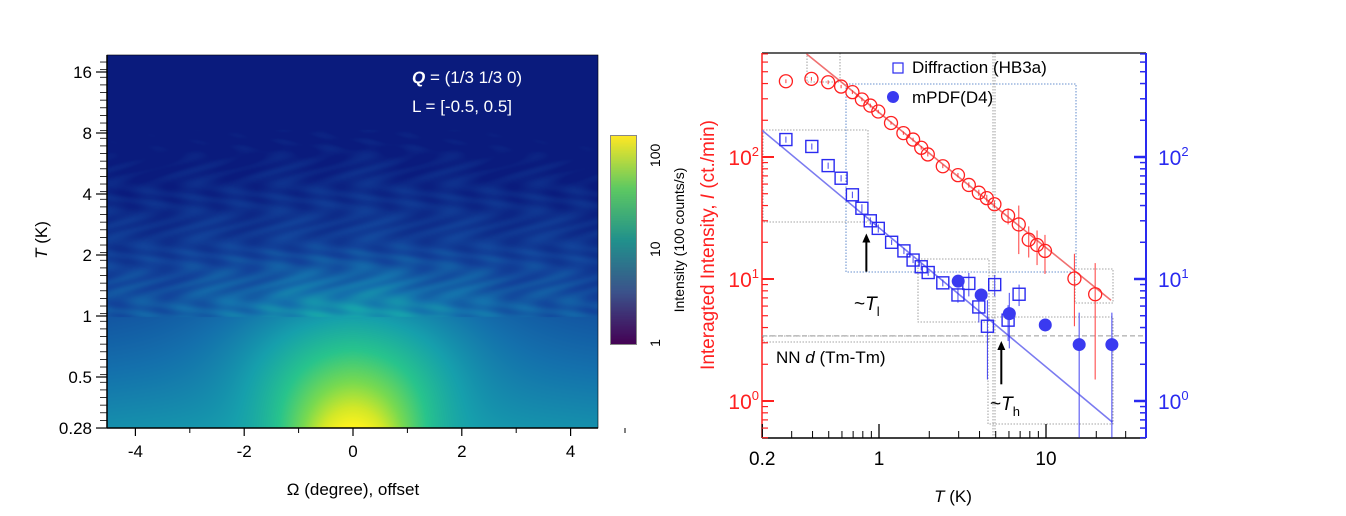  What do you see at coordinates (1005, 406) in the screenshot?
I see `arrow-label-th: ~Th` at bounding box center [1005, 406].